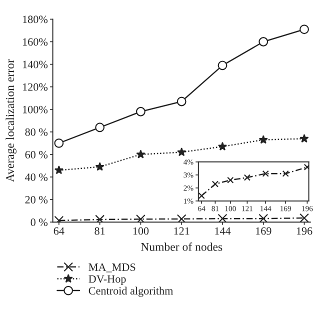  I want to click on y-tick-label: 160%, so click(35, 42).